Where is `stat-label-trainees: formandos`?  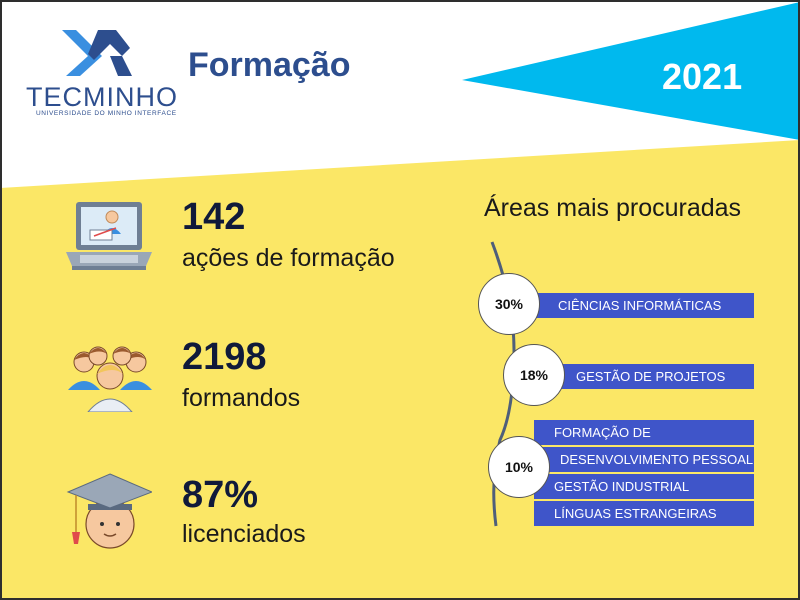
stat-label-trainees: formandos is located at coordinates (241, 398).